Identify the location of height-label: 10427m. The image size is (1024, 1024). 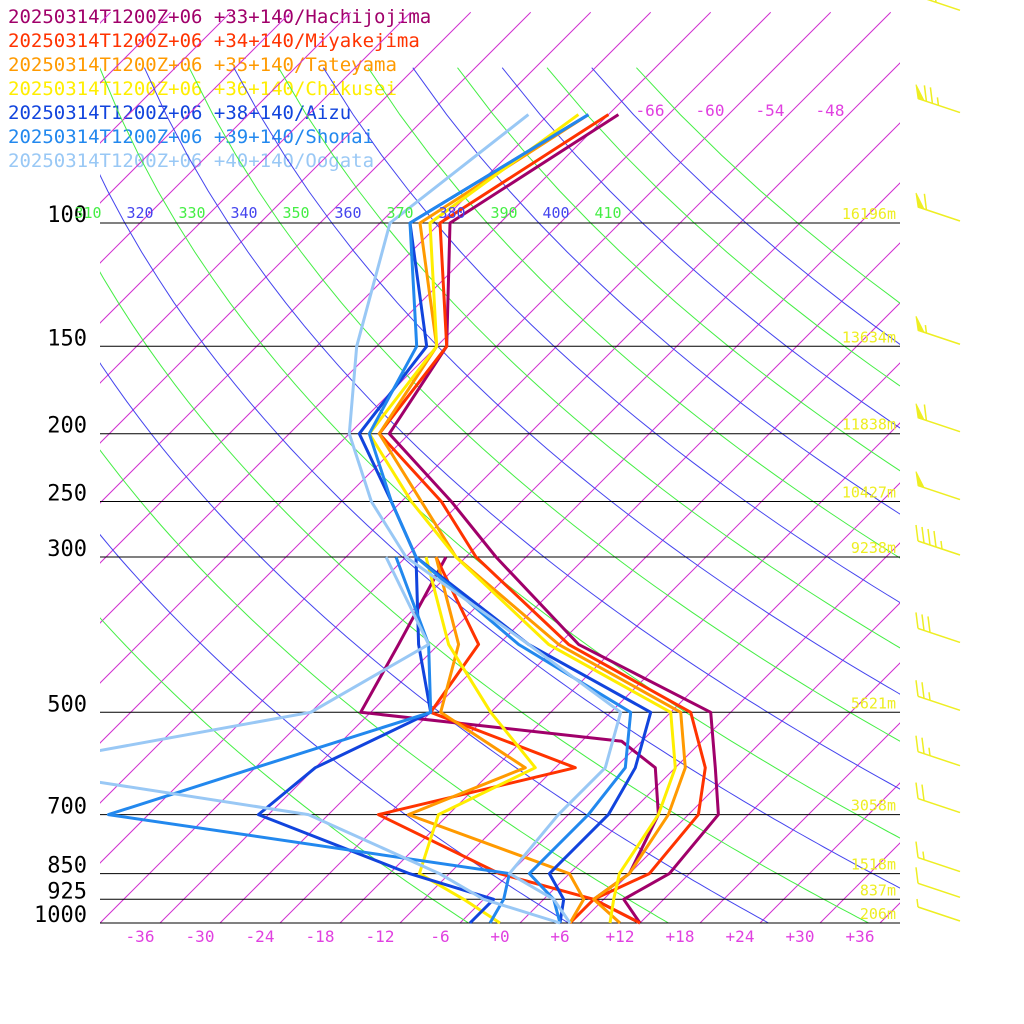
(869, 493).